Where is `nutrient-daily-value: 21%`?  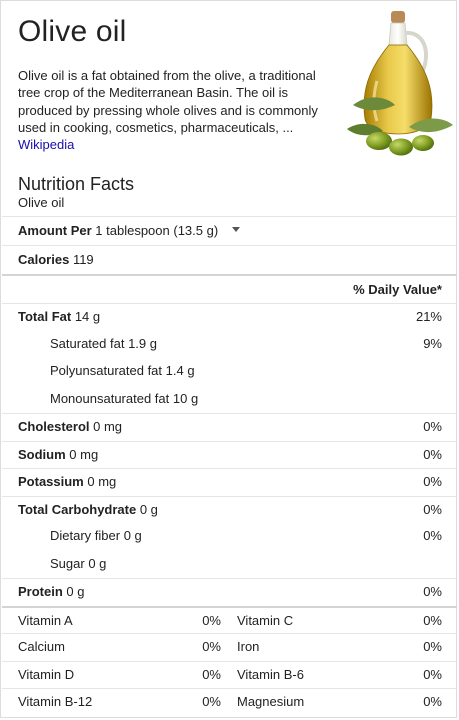
nutrient-daily-value: 21% is located at coordinates (428, 316).